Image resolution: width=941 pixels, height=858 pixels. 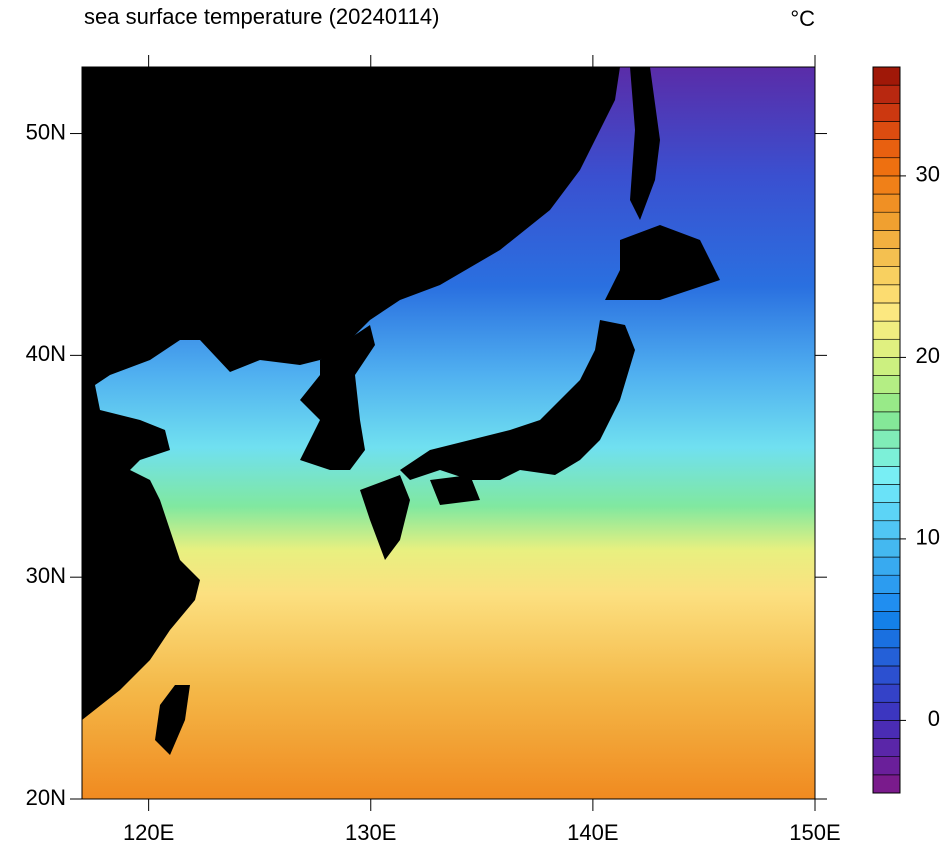 What do you see at coordinates (46, 131) in the screenshot?
I see `y-tick-label: 50N` at bounding box center [46, 131].